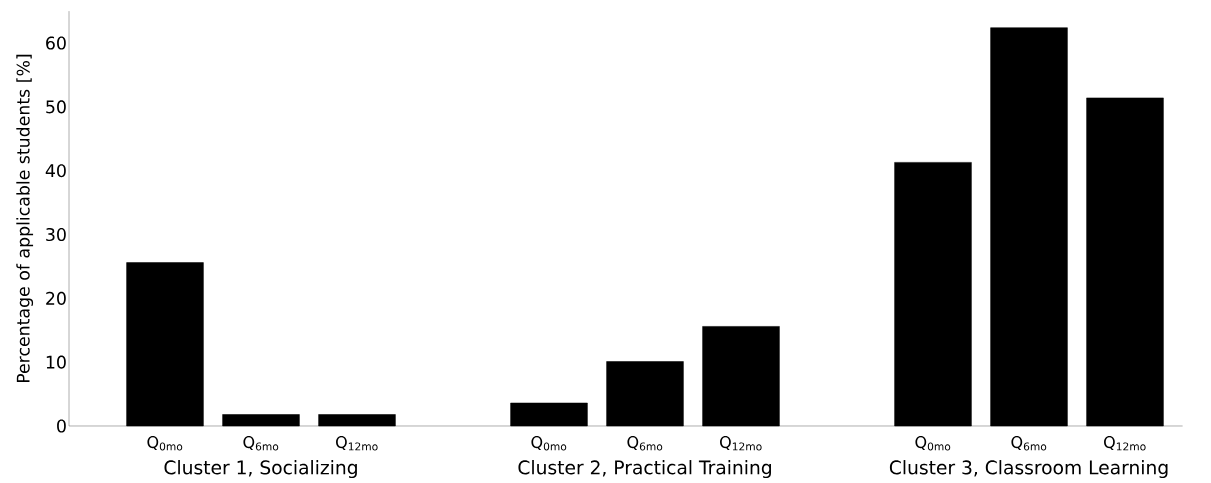 The height and width of the screenshot is (483, 1211). Describe the element at coordinates (61, 426) in the screenshot. I see `y-tick-label: 0` at that location.